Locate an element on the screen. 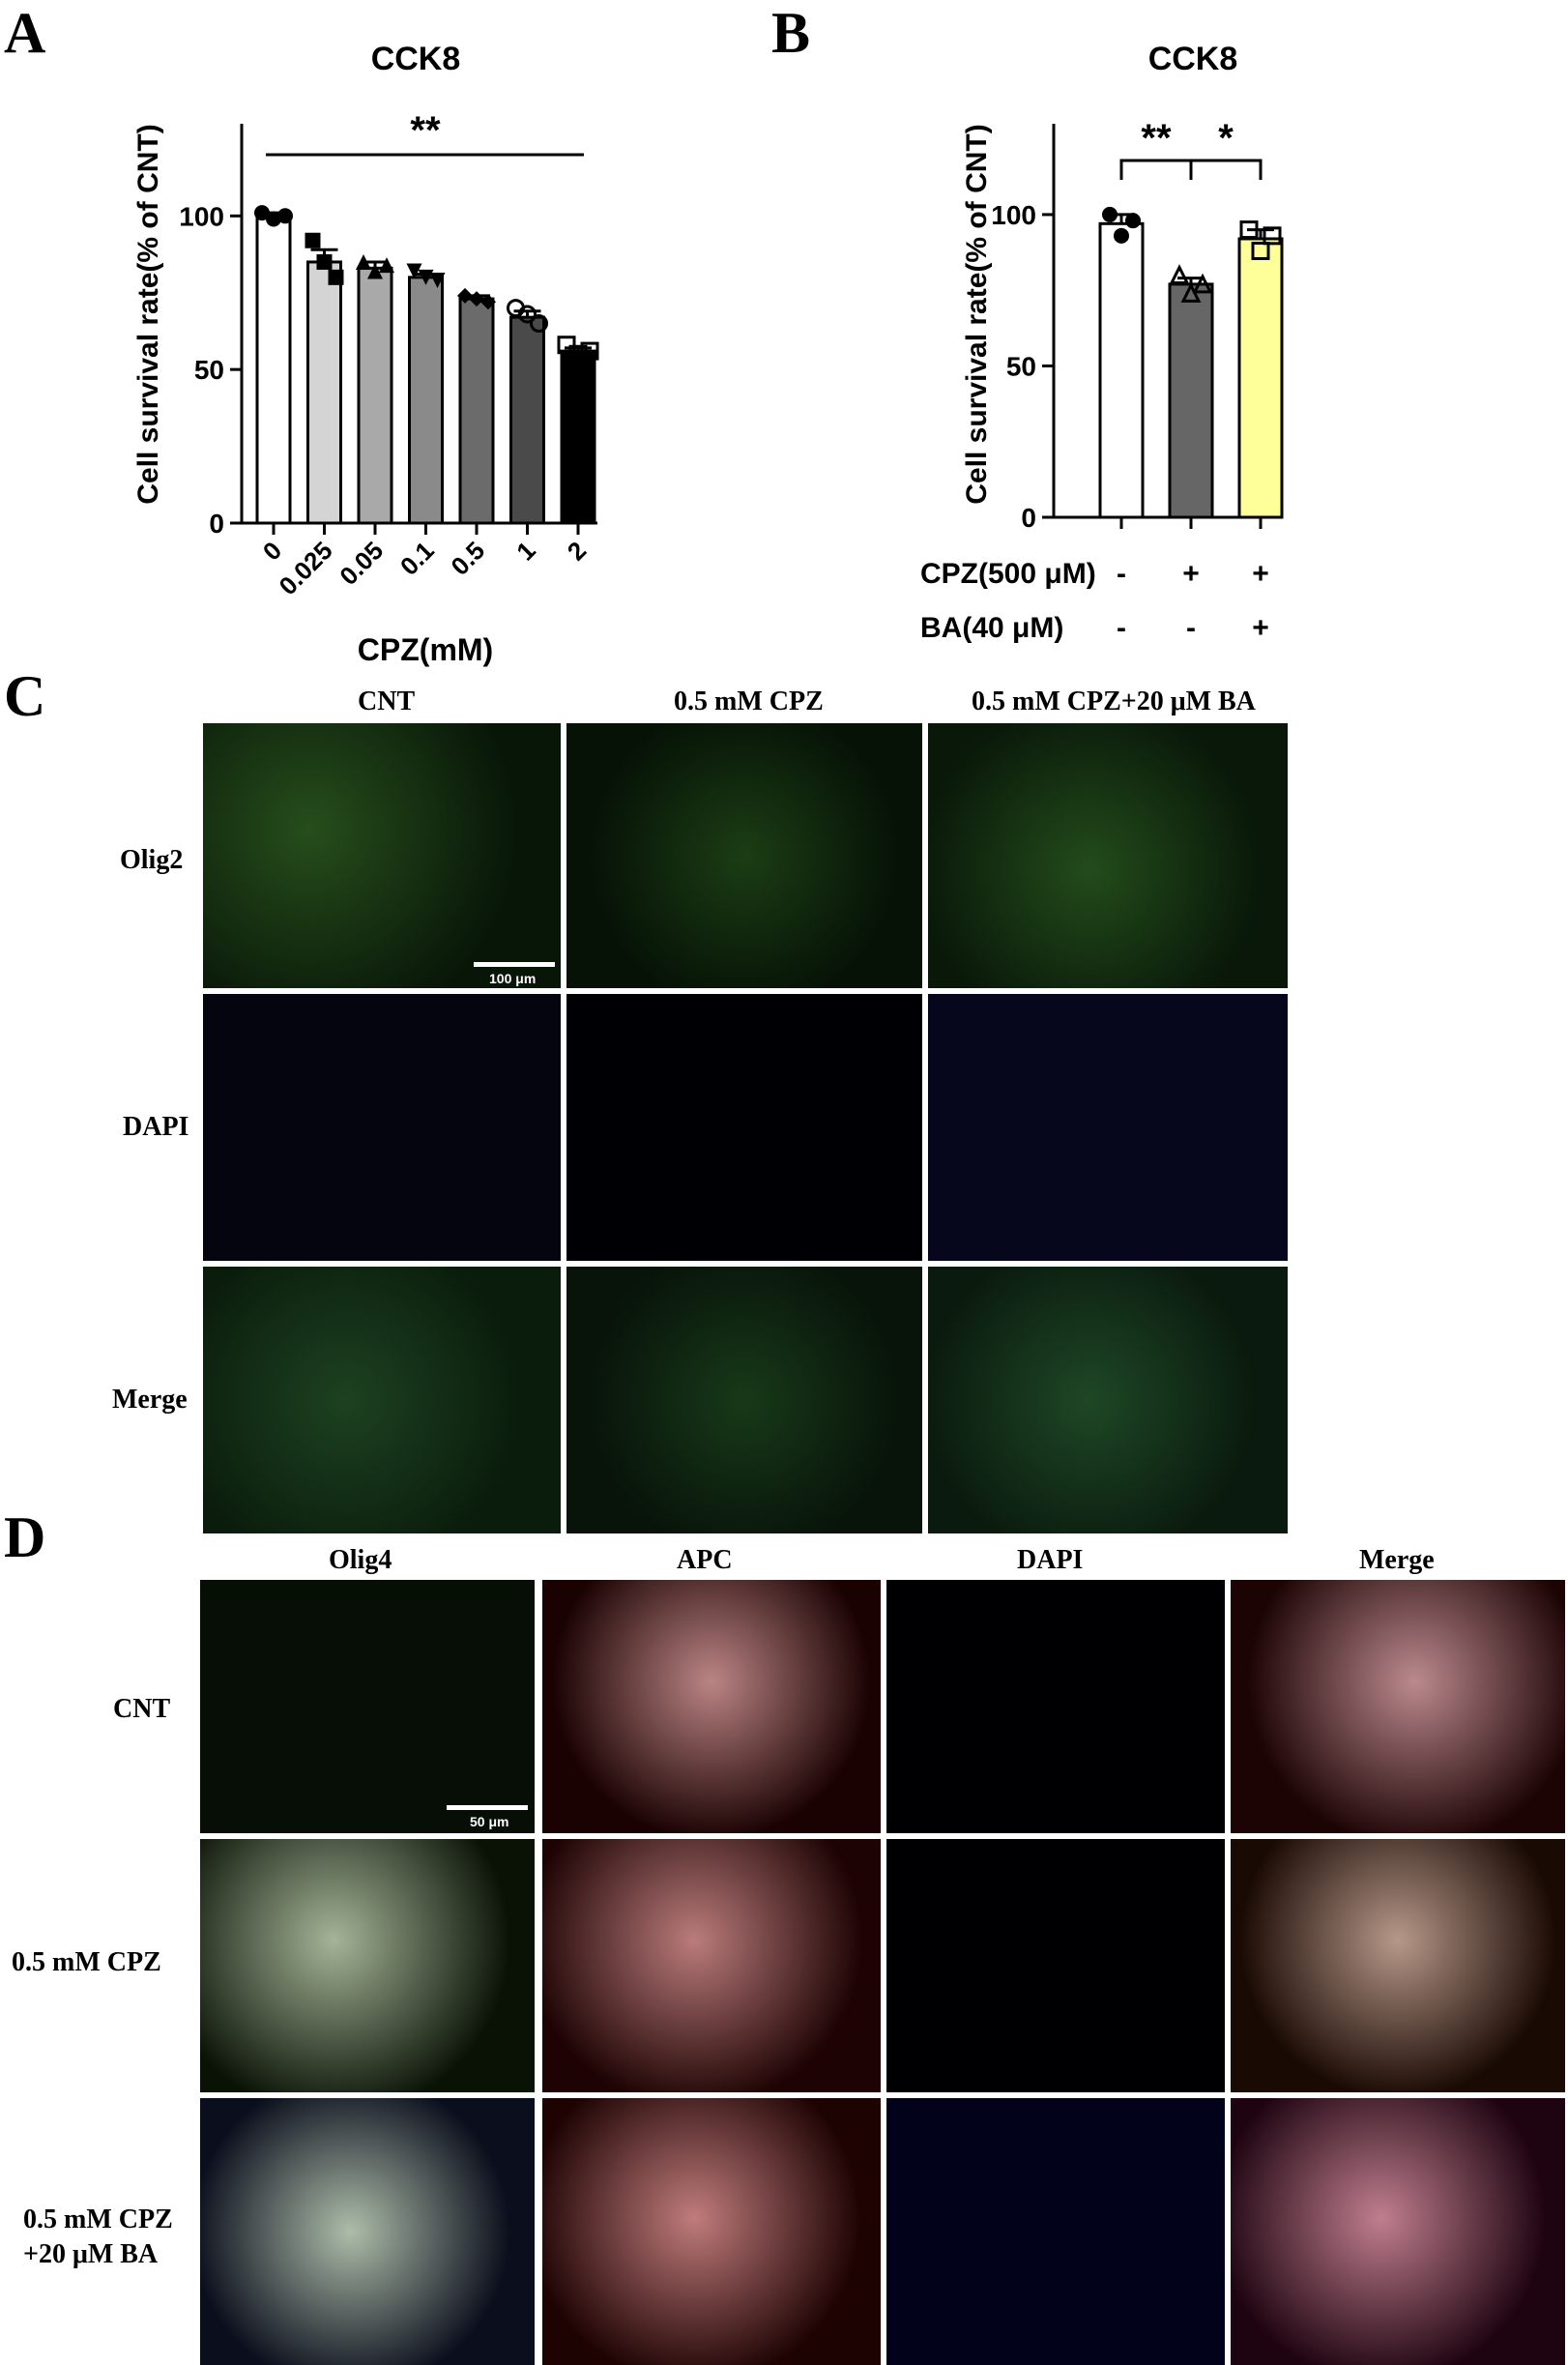 The image size is (1568, 2365). panel-letter-c: C is located at coordinates (25, 696).